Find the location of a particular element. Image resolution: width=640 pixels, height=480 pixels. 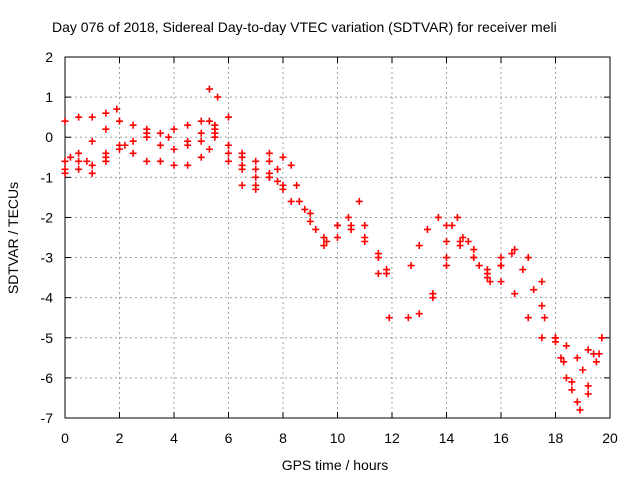

x-tick-label: 10 is located at coordinates (338, 438).